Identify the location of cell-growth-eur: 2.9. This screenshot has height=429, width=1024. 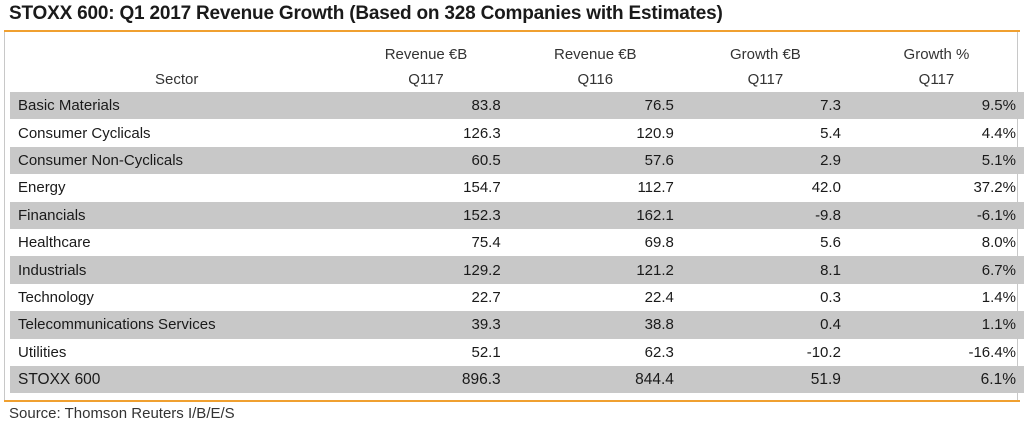
(765, 160).